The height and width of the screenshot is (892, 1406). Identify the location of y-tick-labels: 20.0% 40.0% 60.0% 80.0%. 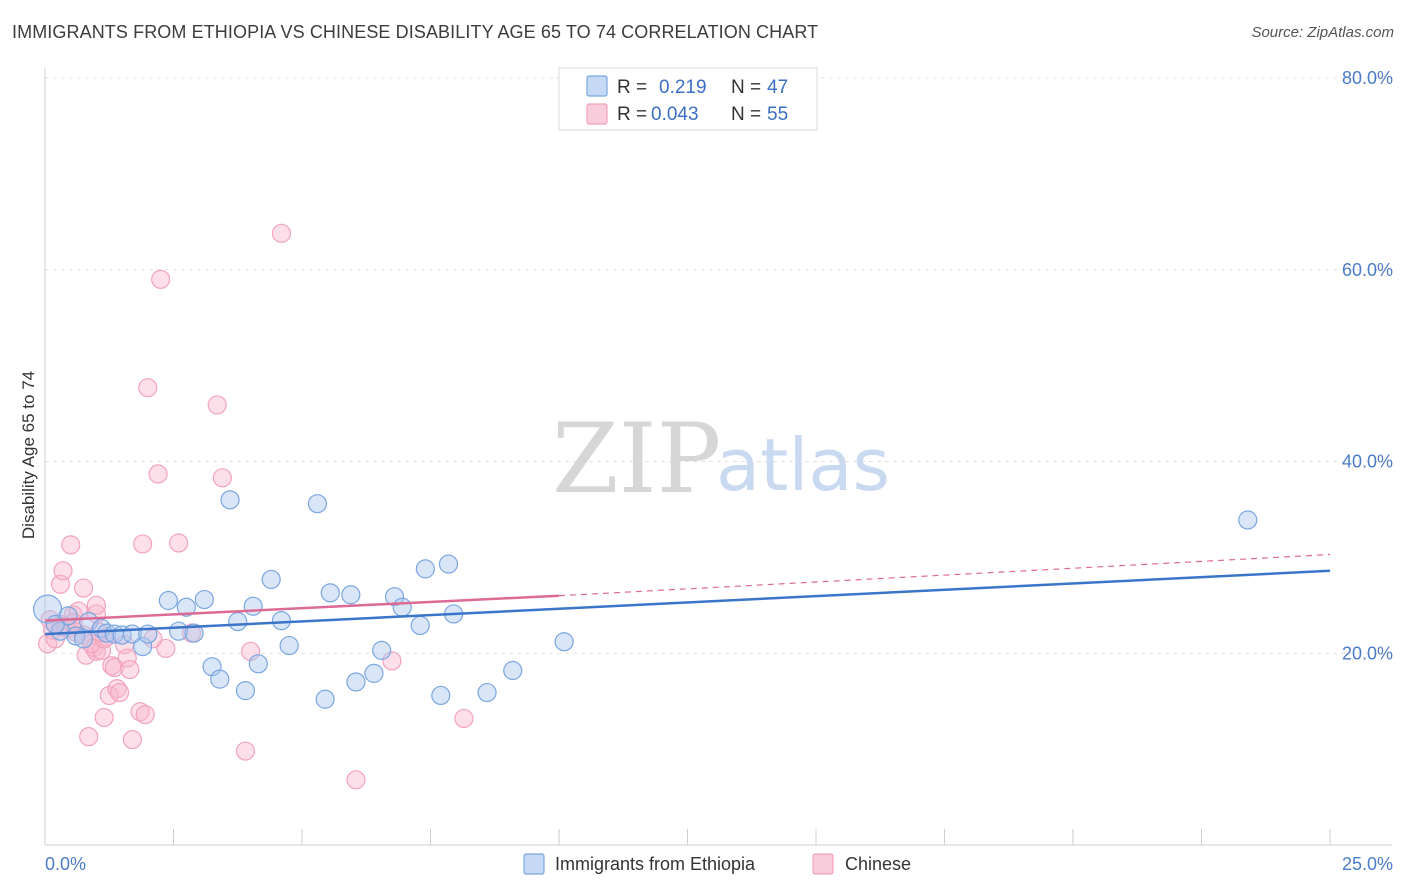
(1367, 365).